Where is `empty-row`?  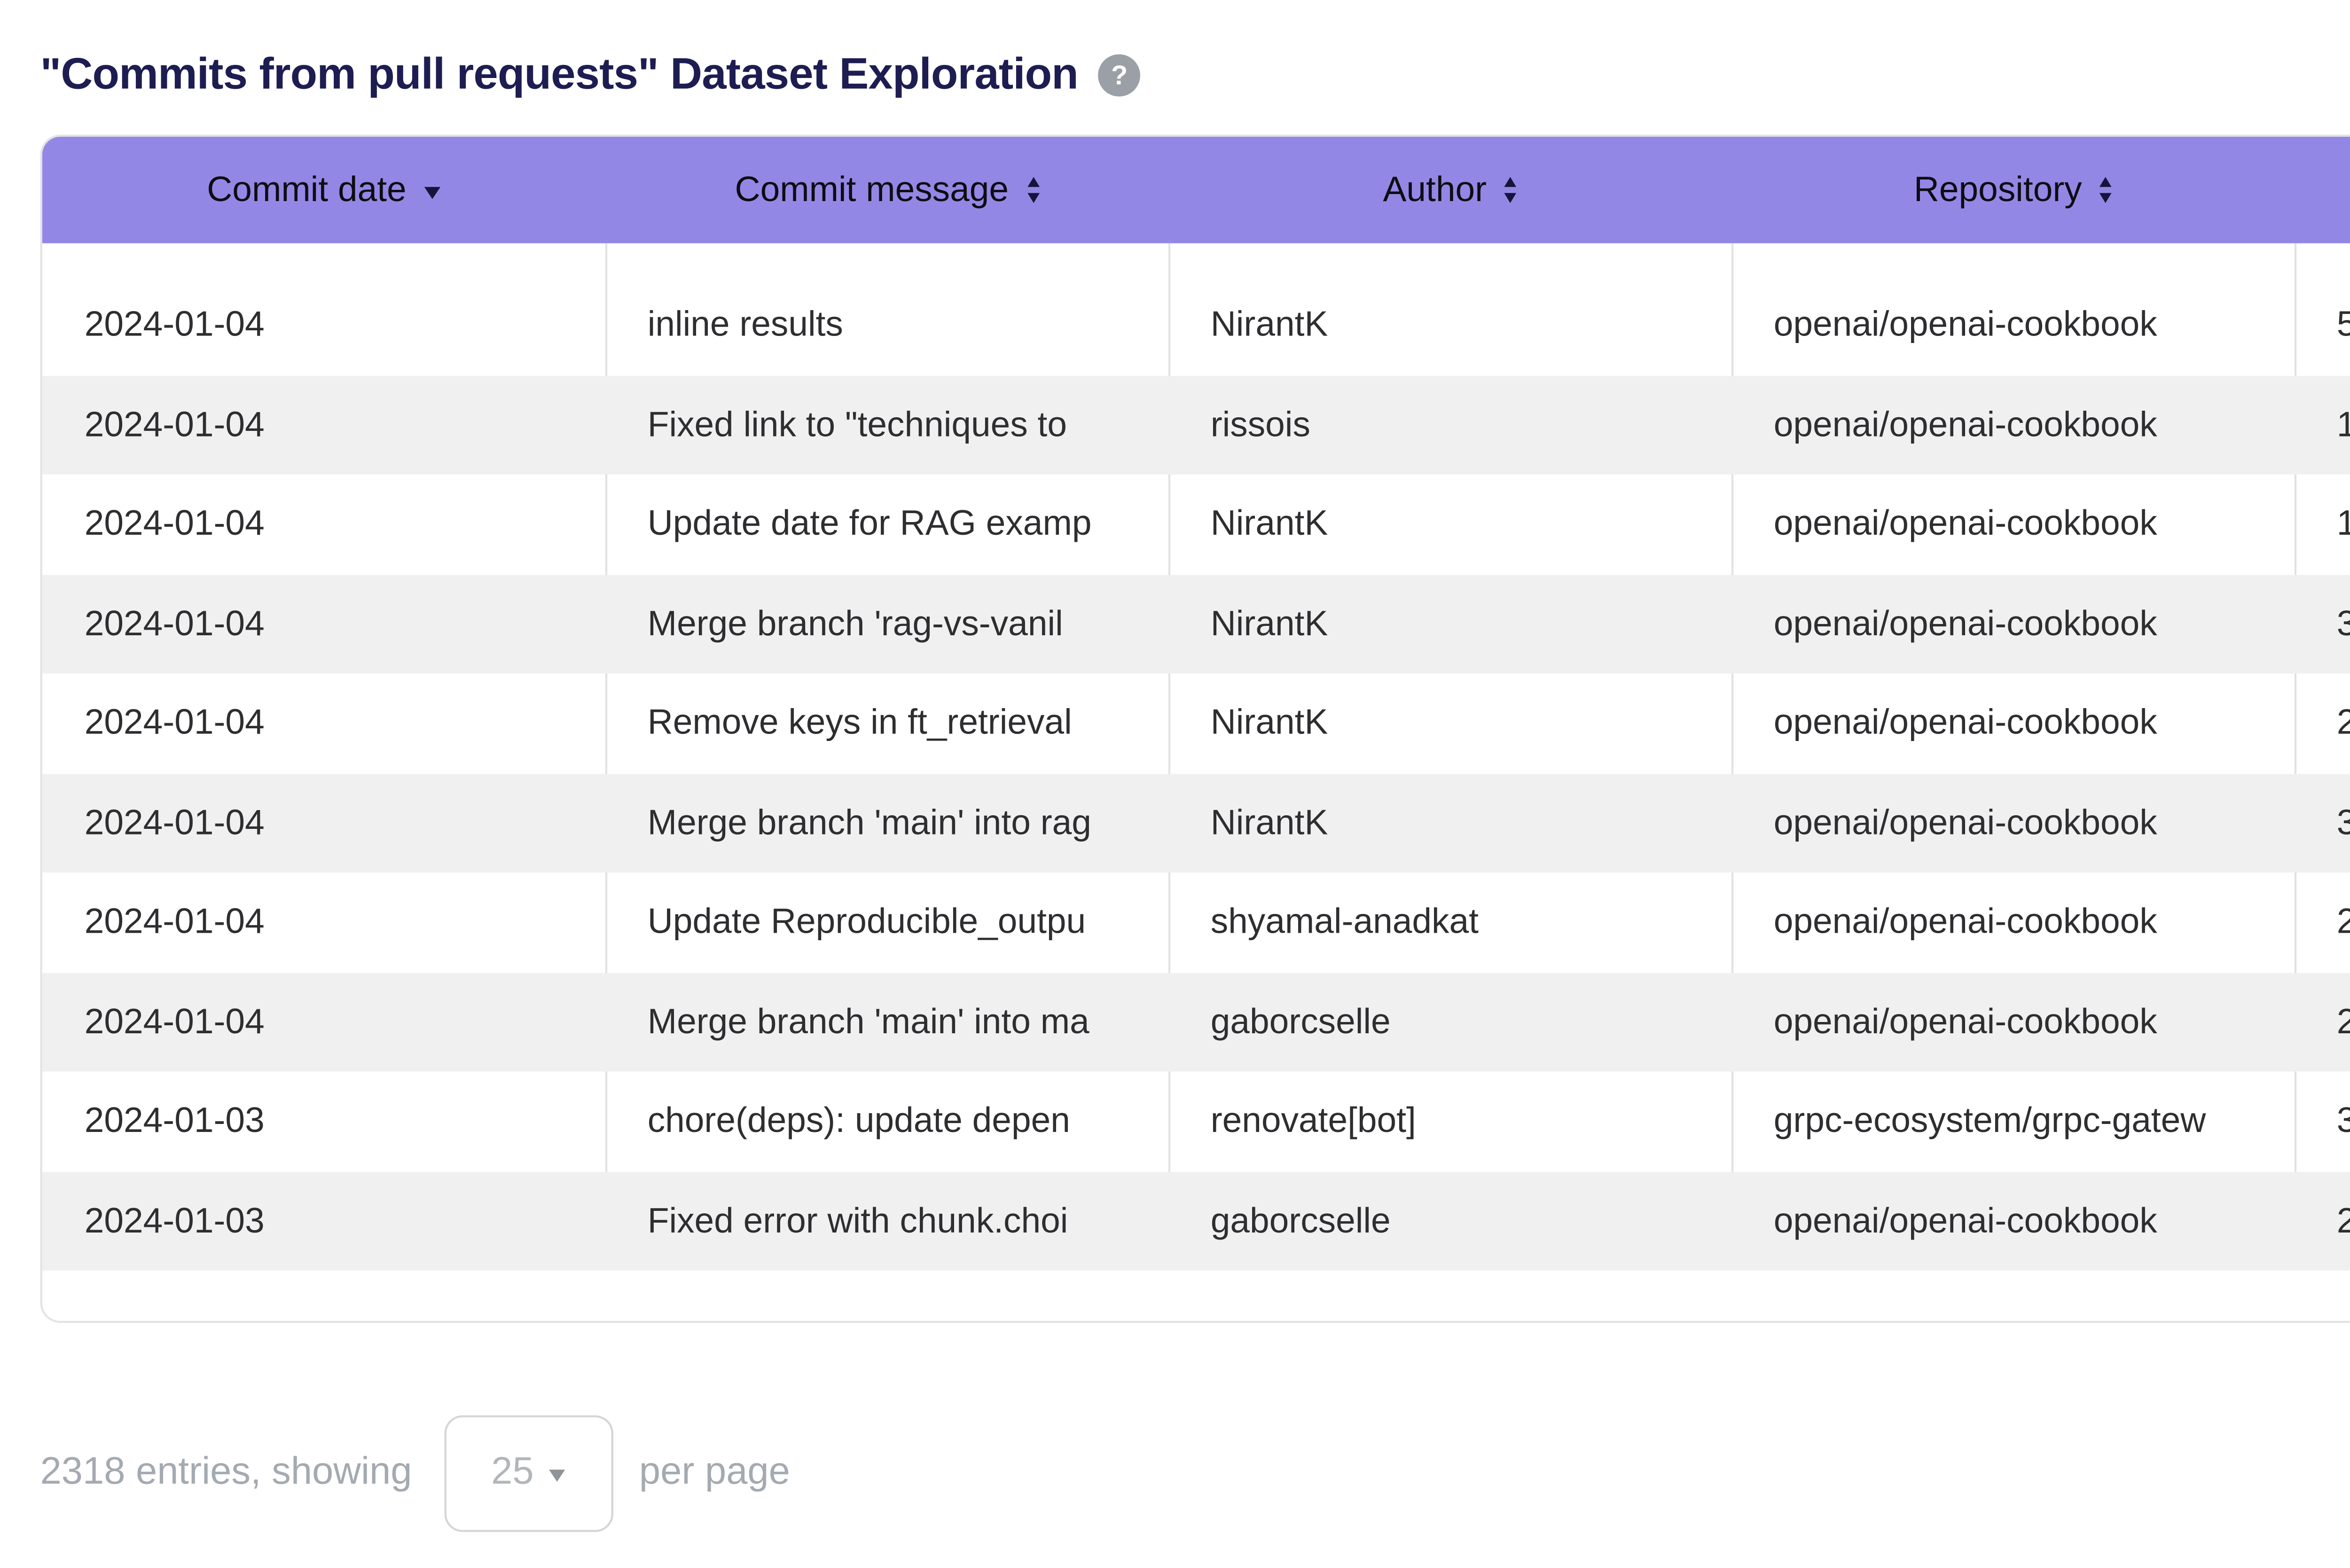
empty-row is located at coordinates (1196, 1296).